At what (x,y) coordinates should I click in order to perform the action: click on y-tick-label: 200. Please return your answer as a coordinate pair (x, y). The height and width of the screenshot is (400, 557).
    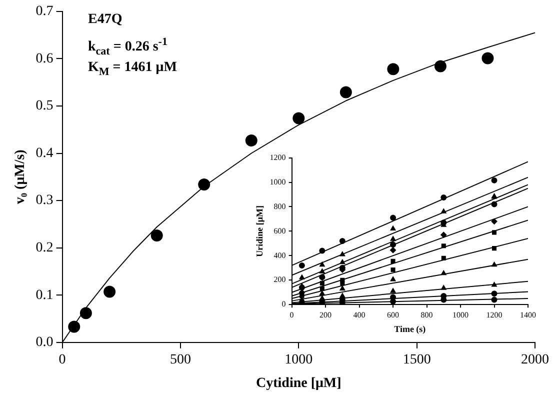
    Looking at the image, I should click on (280, 279).